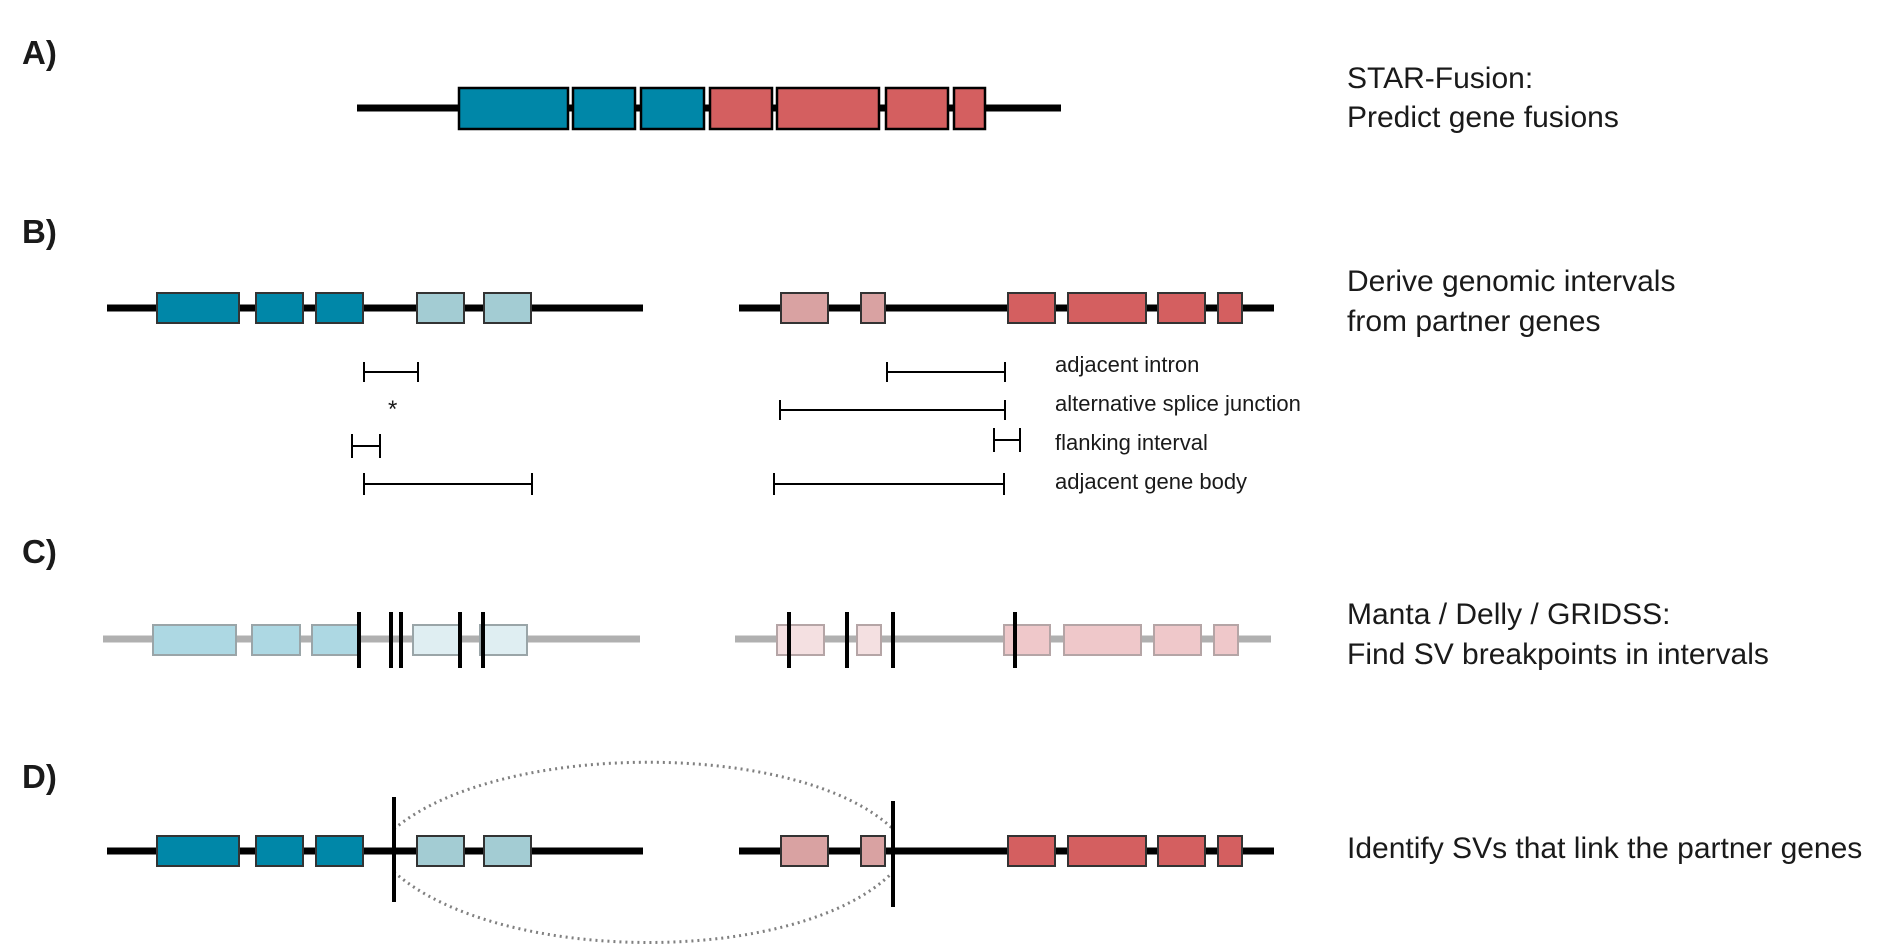  Describe the element at coordinates (1440, 78) in the screenshot. I see `panel-a-description-line1: STAR-Fusion:` at that location.